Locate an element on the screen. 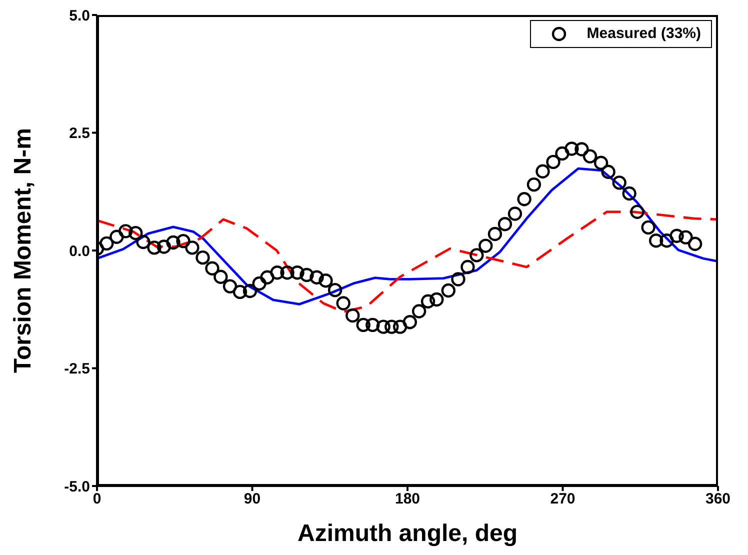 This screenshot has width=748, height=555. legend-label: Measured (33%) is located at coordinates (643, 34).